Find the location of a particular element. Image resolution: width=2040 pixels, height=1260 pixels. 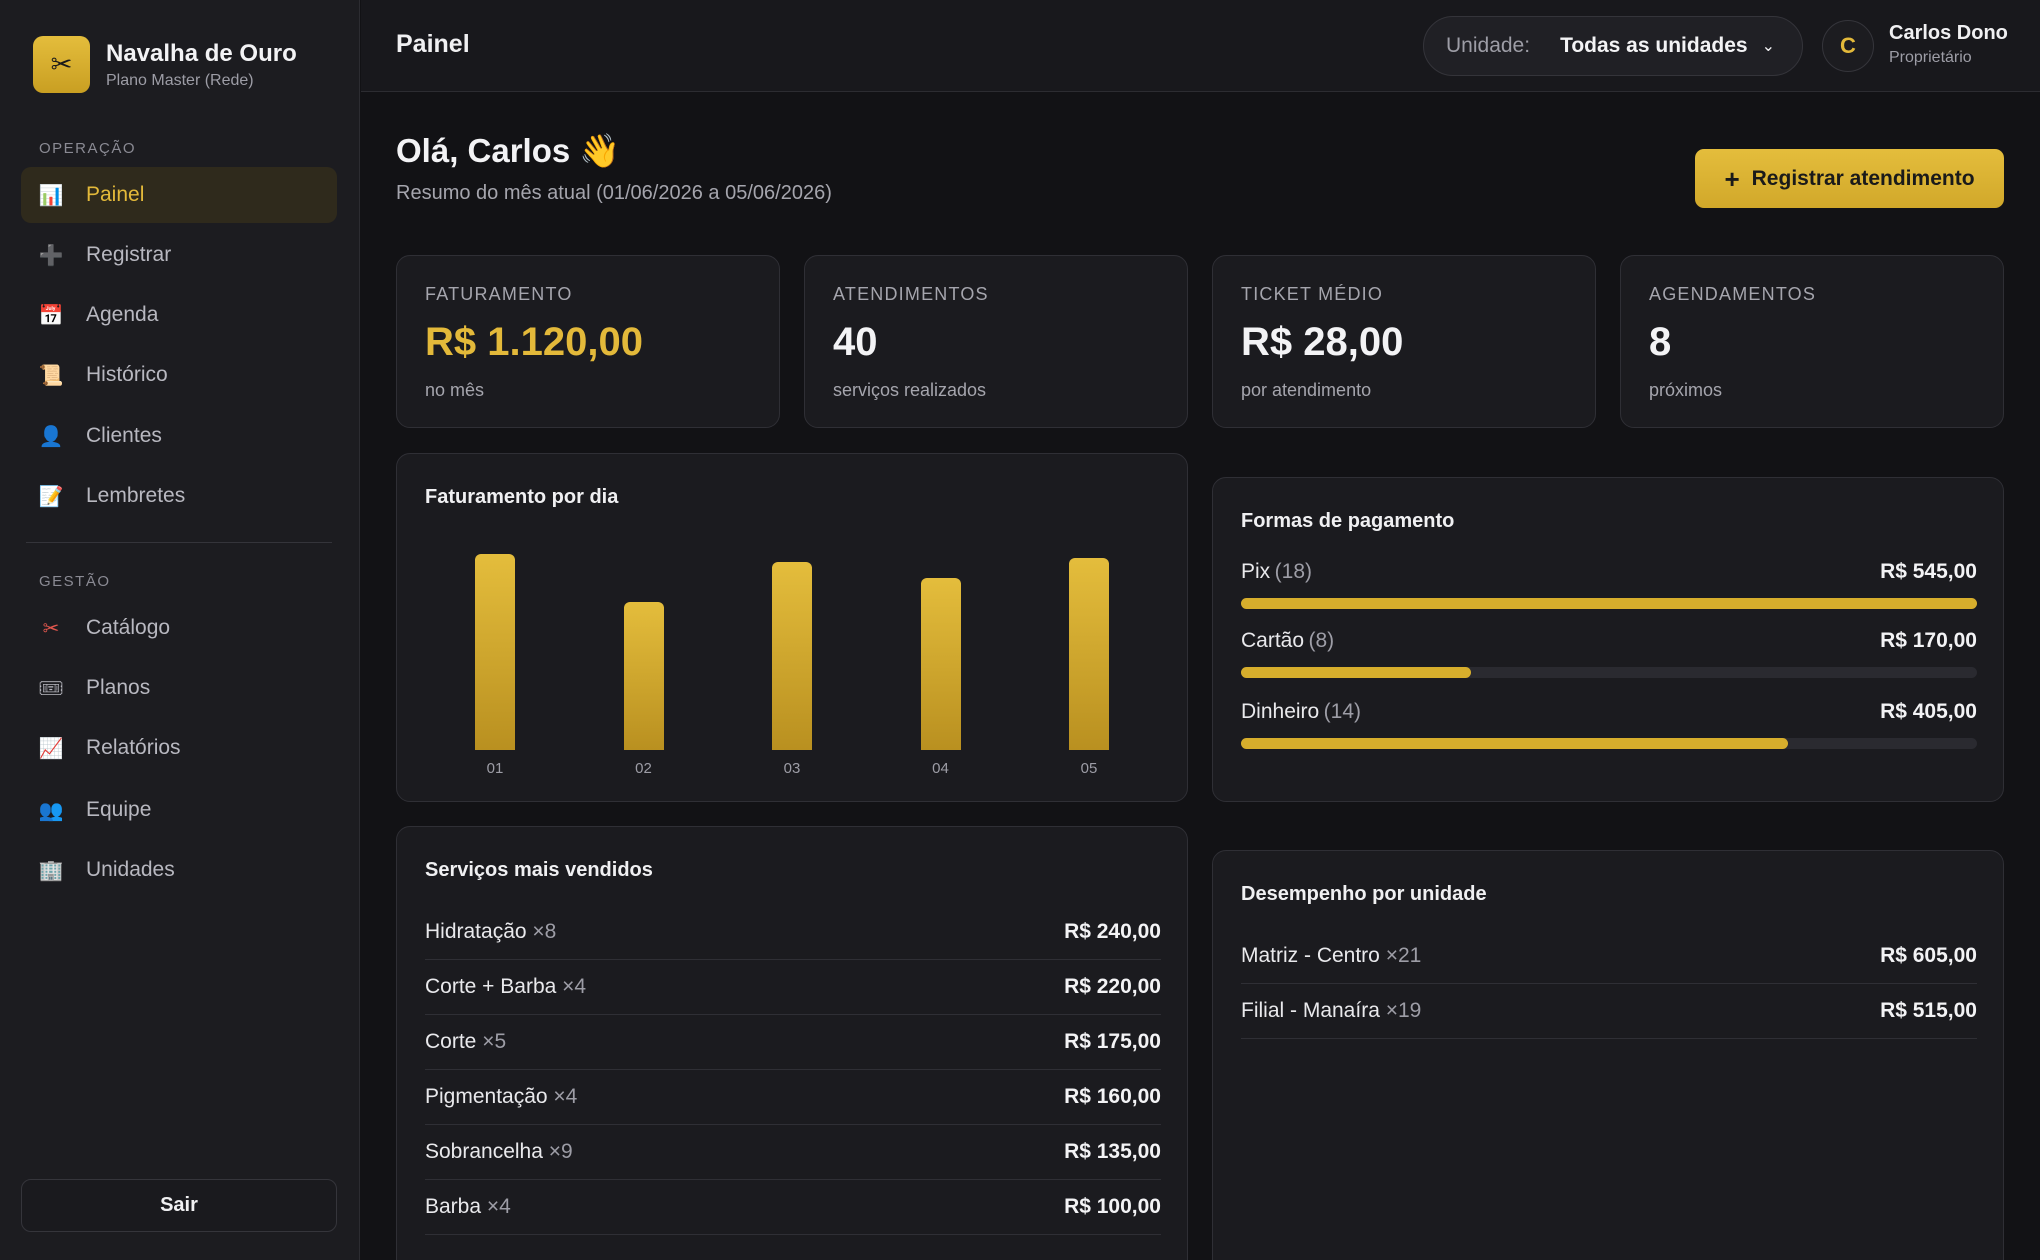

list-item: Hidratação ×8 R$ 240,00 is located at coordinates (793, 932).